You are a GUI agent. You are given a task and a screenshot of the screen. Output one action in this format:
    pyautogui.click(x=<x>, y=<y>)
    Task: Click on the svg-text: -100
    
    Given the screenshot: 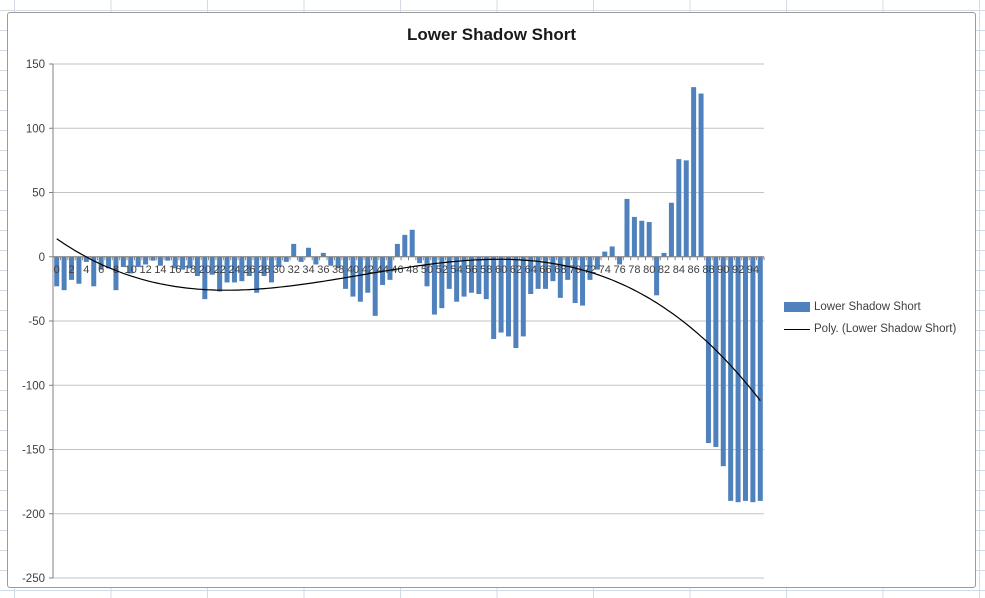 What is the action you would take?
    pyautogui.click(x=33, y=386)
    